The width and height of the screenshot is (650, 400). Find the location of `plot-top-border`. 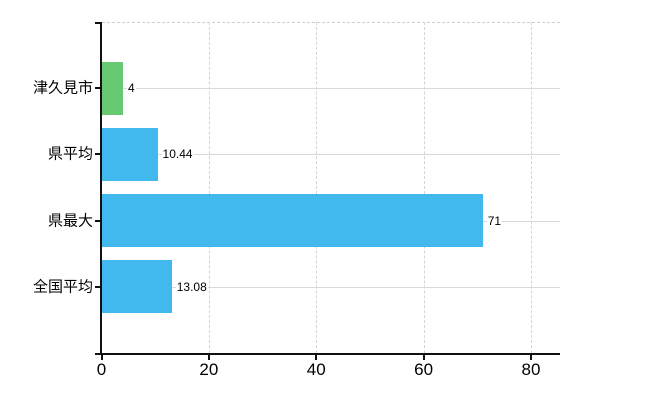

plot-top-border is located at coordinates (330, 22).